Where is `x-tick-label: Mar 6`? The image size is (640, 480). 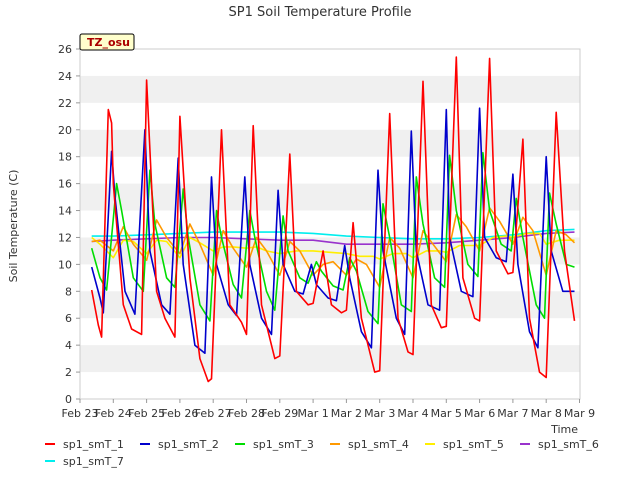 x-tick-label: Mar 6 is located at coordinates (479, 413).